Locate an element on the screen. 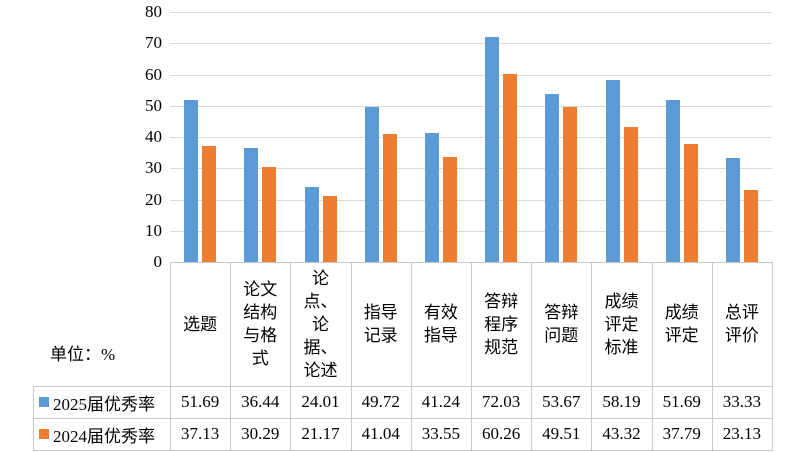 The height and width of the screenshot is (452, 792). category-cell: 有效 指导 is located at coordinates (440, 324).